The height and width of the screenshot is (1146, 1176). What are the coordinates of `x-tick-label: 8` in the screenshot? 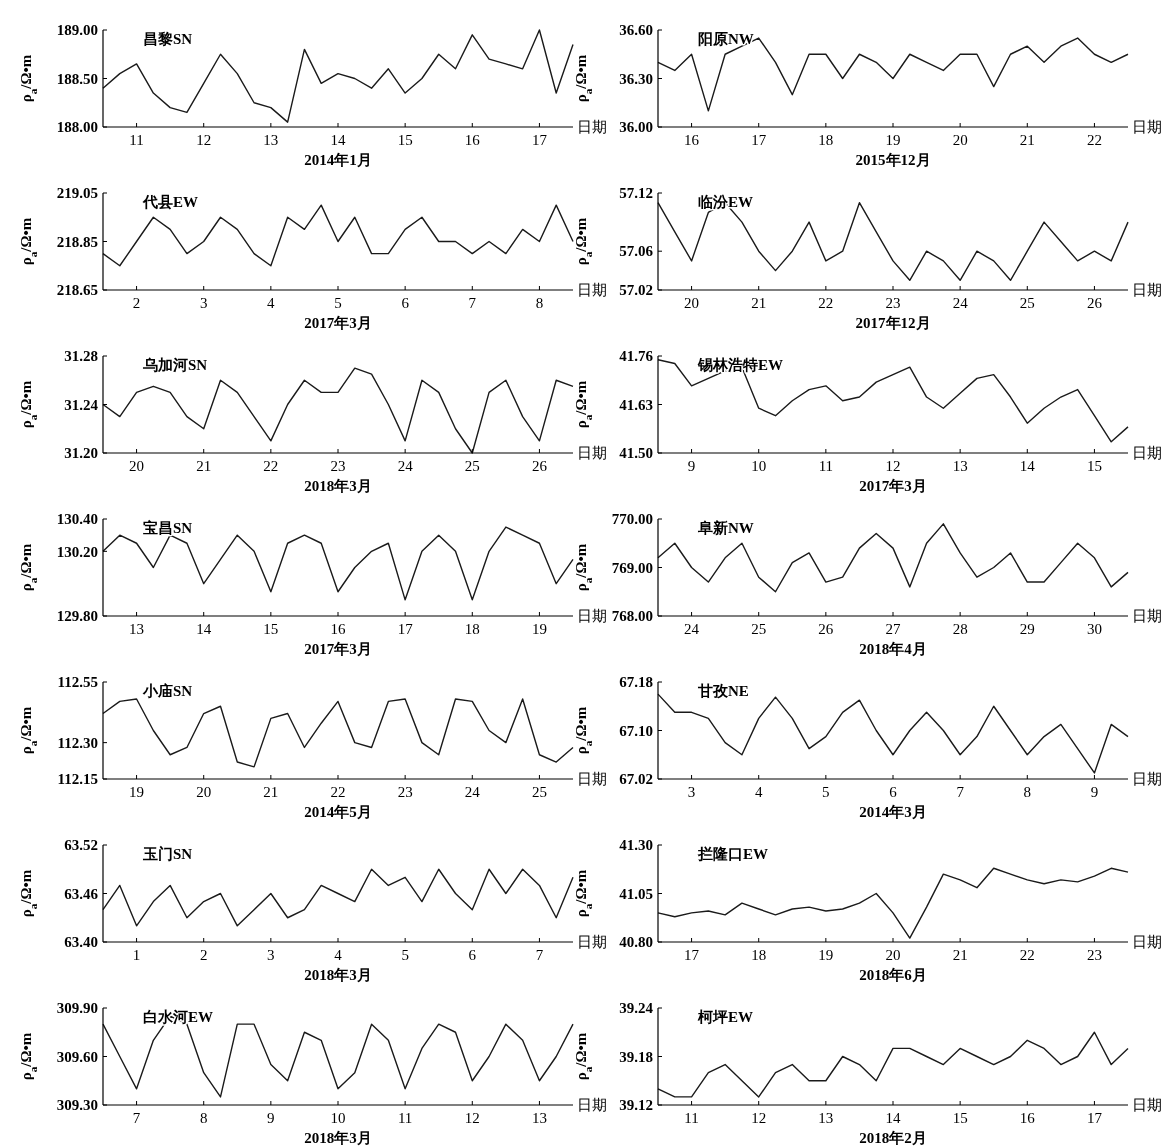 It's located at (1027, 792).